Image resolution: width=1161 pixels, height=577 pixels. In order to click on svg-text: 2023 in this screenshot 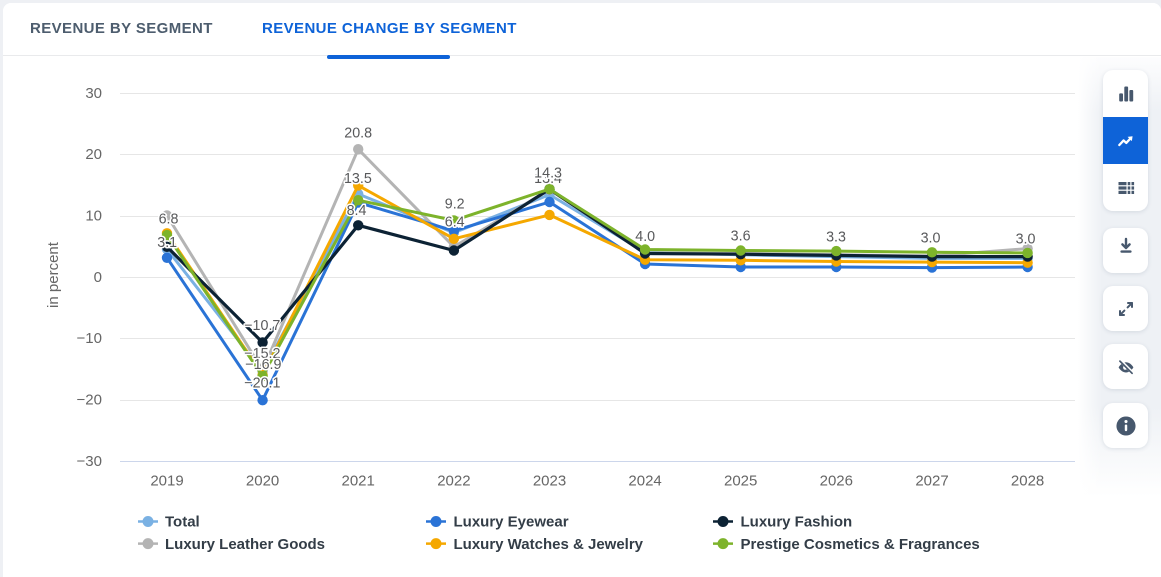, I will do `click(549, 481)`.